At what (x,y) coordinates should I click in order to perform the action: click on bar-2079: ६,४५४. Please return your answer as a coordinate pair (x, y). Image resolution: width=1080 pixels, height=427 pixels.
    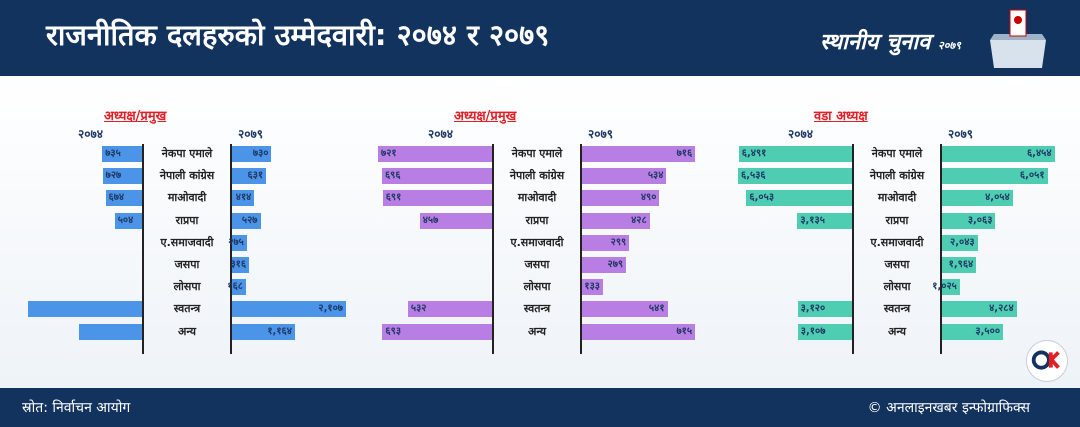
    Looking at the image, I should click on (998, 154).